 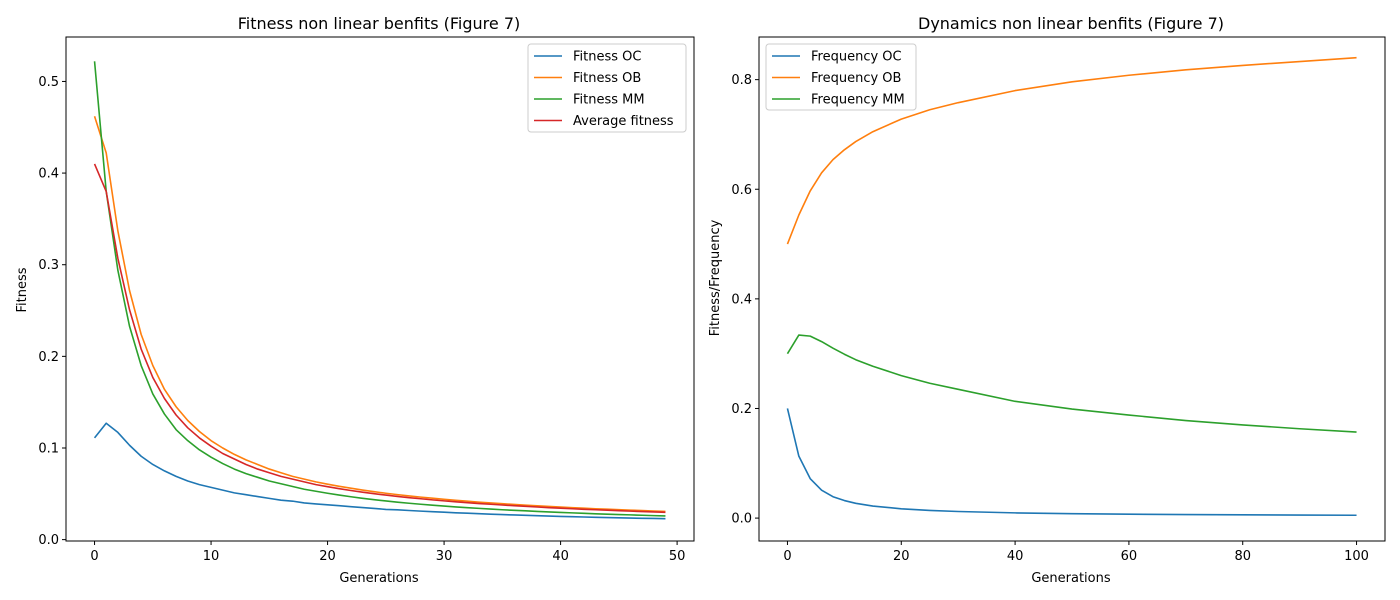 I want to click on fitness-chart-x-tick-label: 30, so click(x=444, y=556).